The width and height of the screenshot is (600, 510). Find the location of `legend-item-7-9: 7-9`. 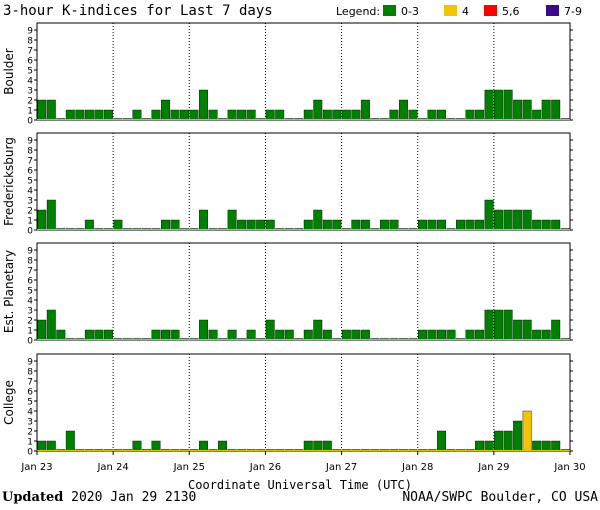

legend-item-7-9: 7-9 is located at coordinates (564, 11).